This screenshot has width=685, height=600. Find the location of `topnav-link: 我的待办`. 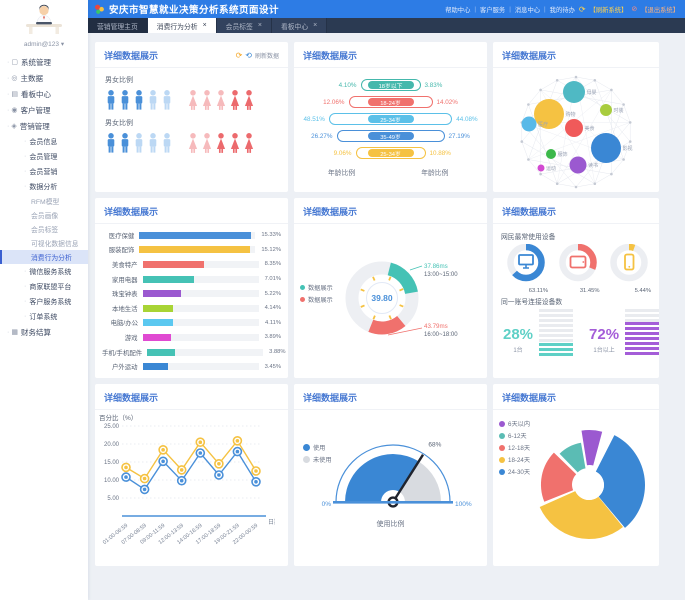

topnav-link: 我的待办 is located at coordinates (562, 10).